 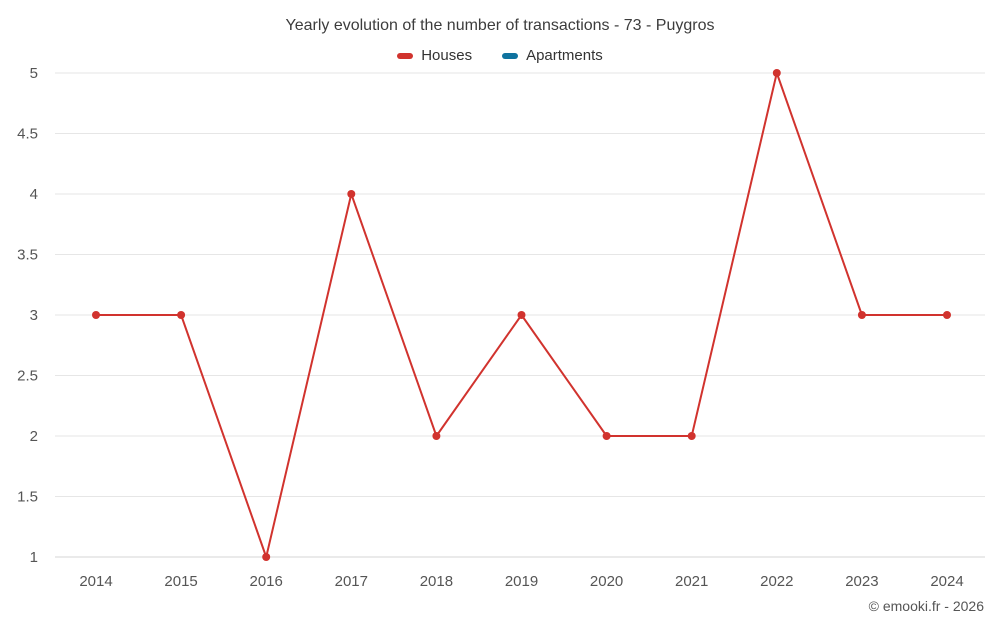 What do you see at coordinates (510, 55) in the screenshot?
I see `apartments-series-swatch-icon` at bounding box center [510, 55].